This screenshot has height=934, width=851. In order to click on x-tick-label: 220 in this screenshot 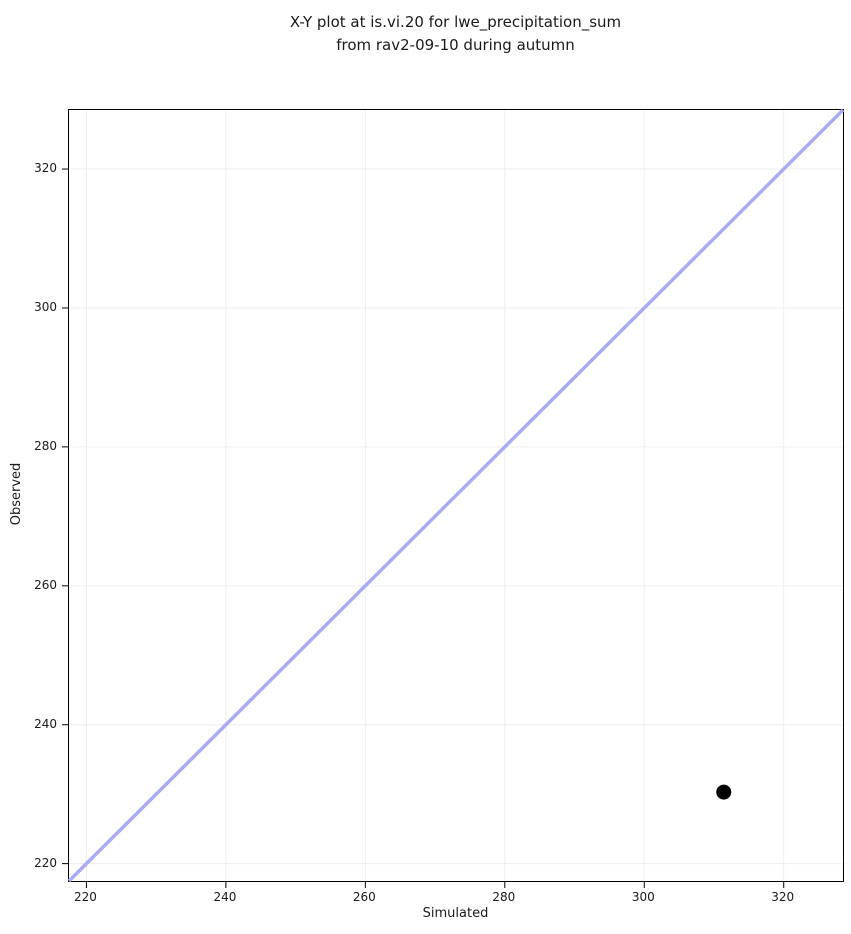, I will do `click(85, 897)`.